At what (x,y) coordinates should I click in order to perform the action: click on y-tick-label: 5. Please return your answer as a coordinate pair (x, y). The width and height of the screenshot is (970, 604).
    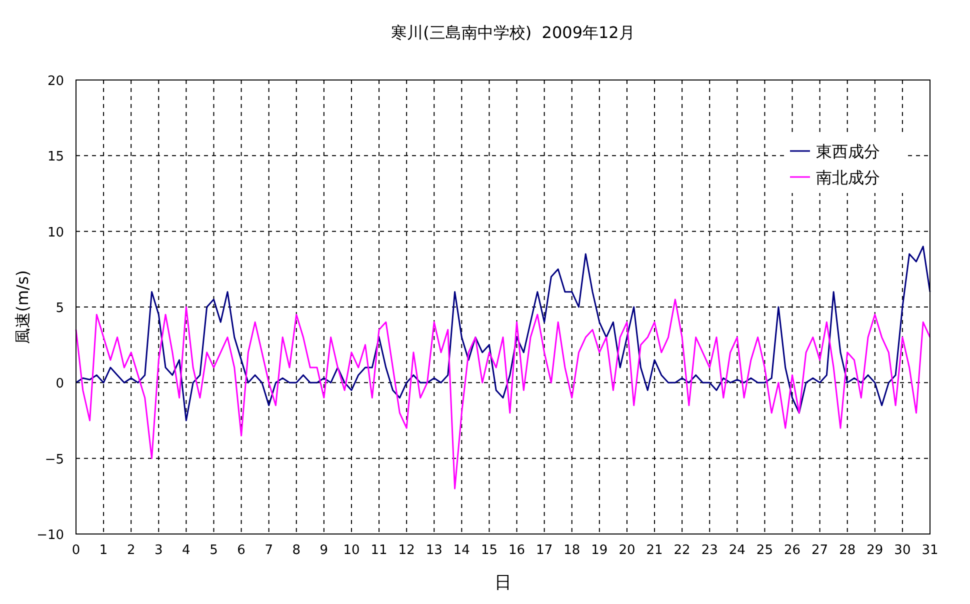
    Looking at the image, I should click on (60, 308).